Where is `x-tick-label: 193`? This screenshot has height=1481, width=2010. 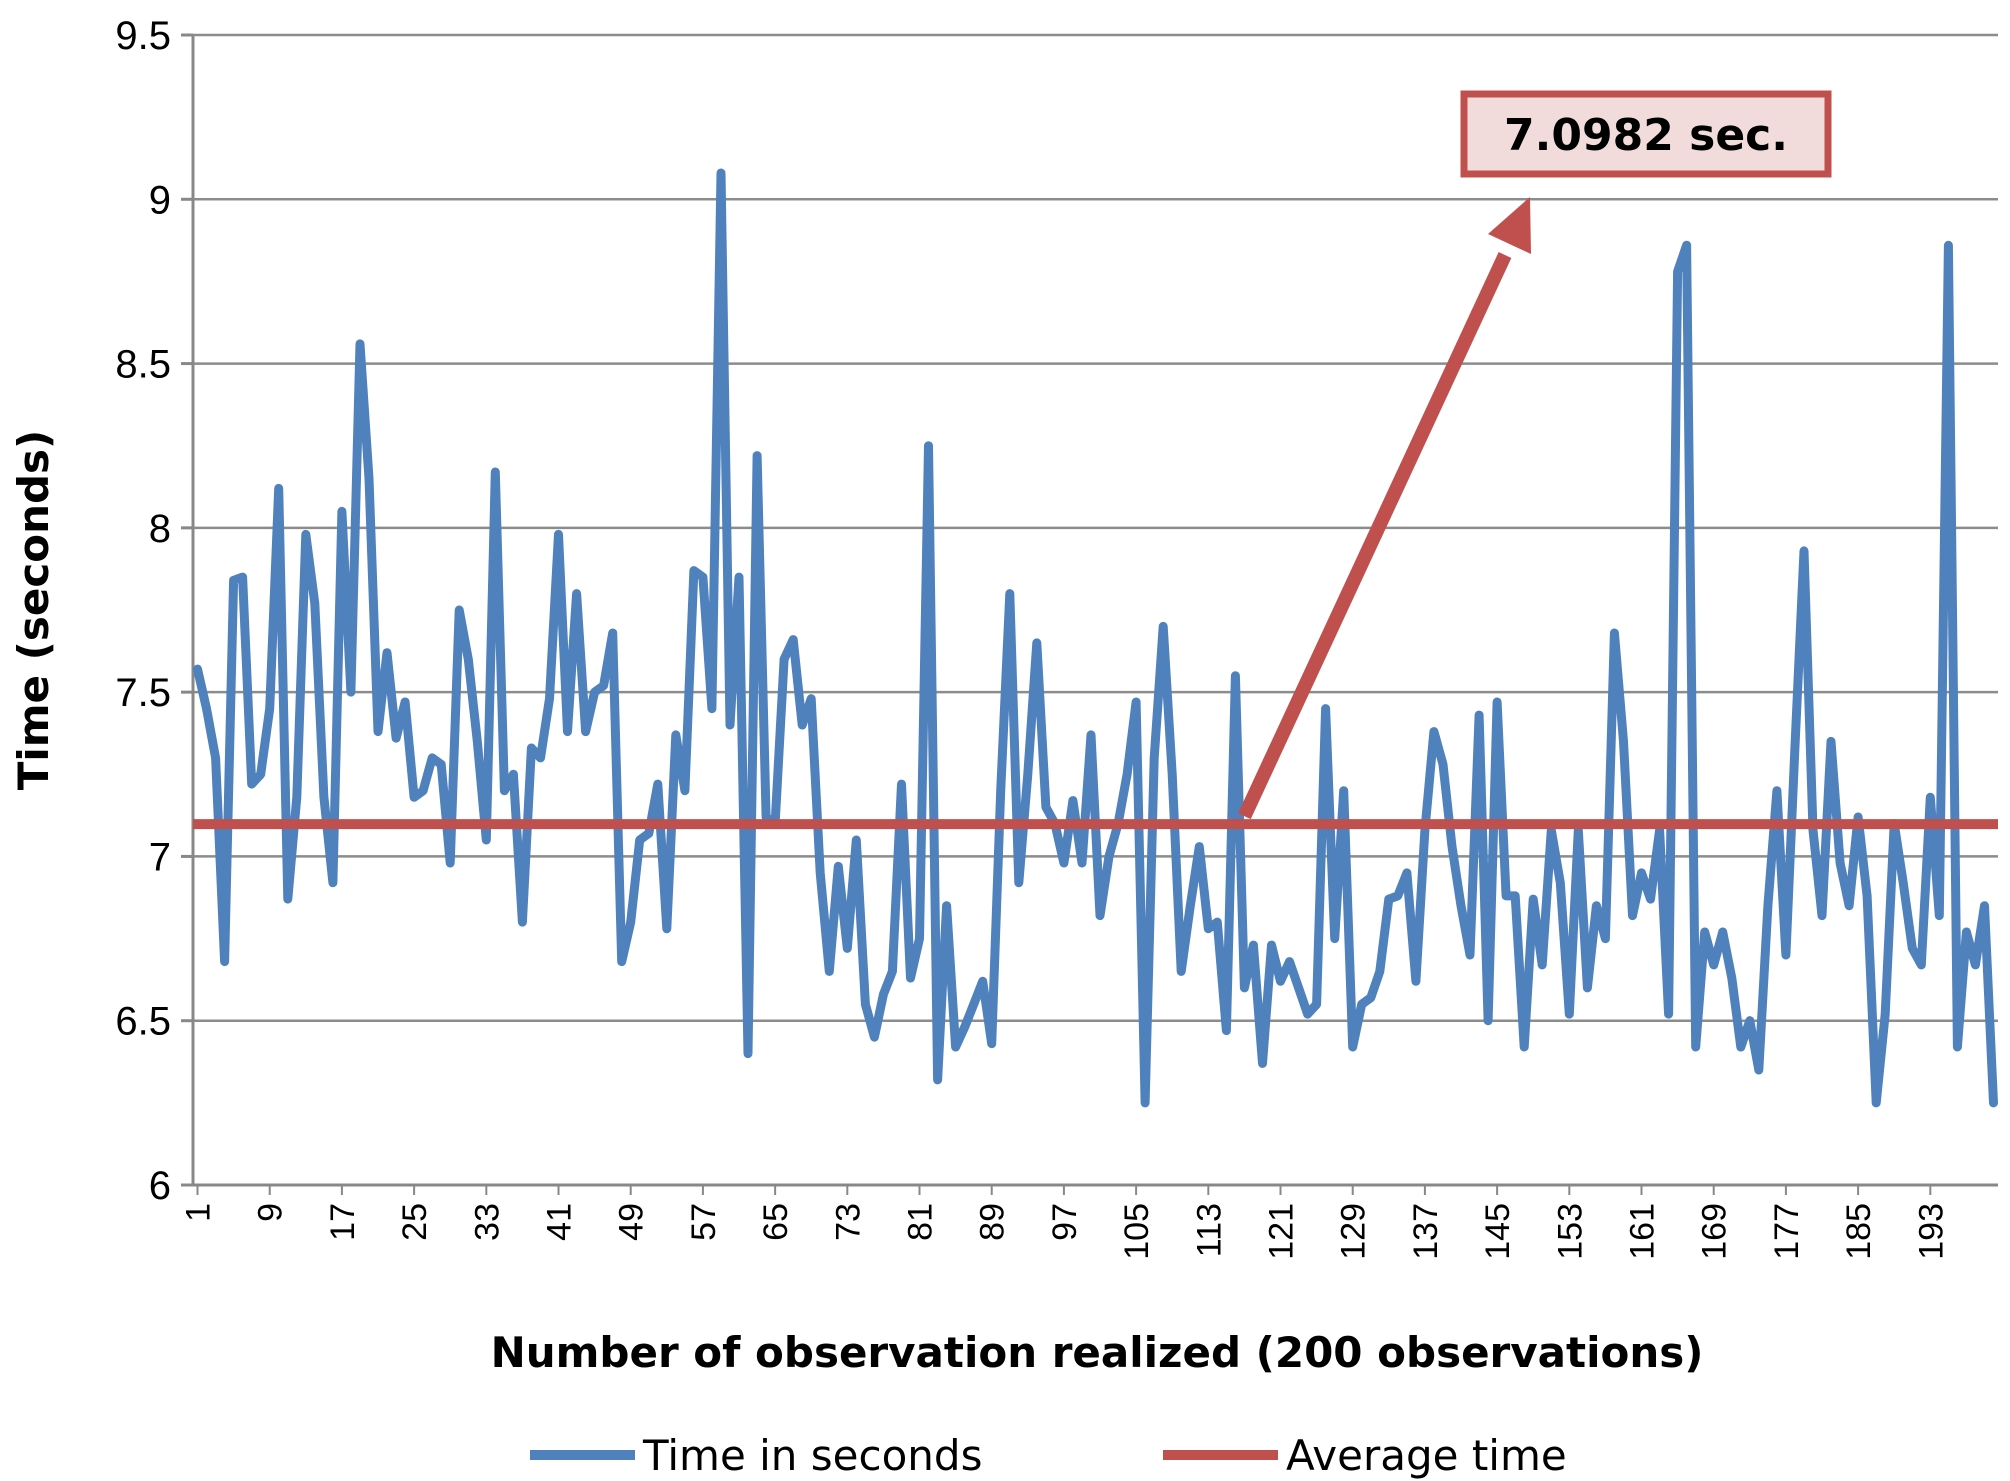
x-tick-label: 193 is located at coordinates (1931, 1231).